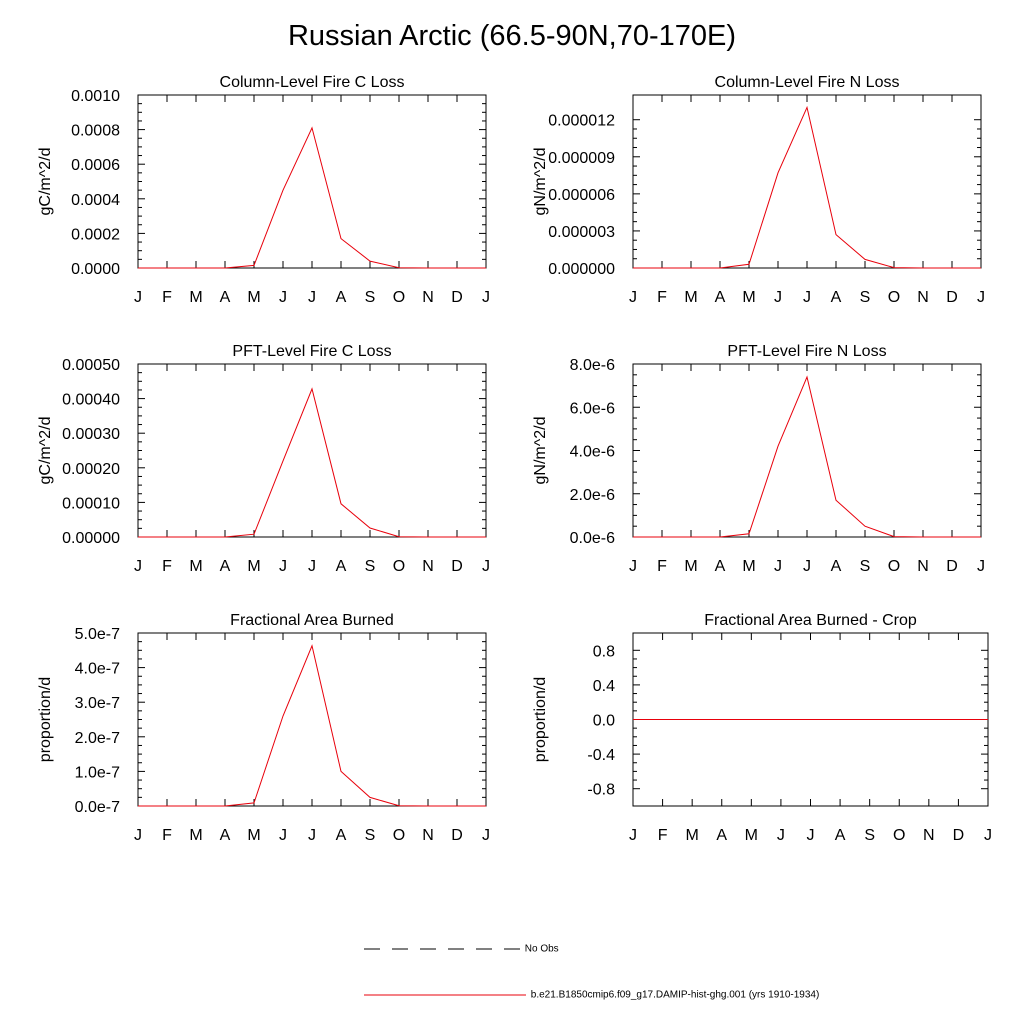  I want to click on y-tick-label: 0.00020, so click(91, 469).